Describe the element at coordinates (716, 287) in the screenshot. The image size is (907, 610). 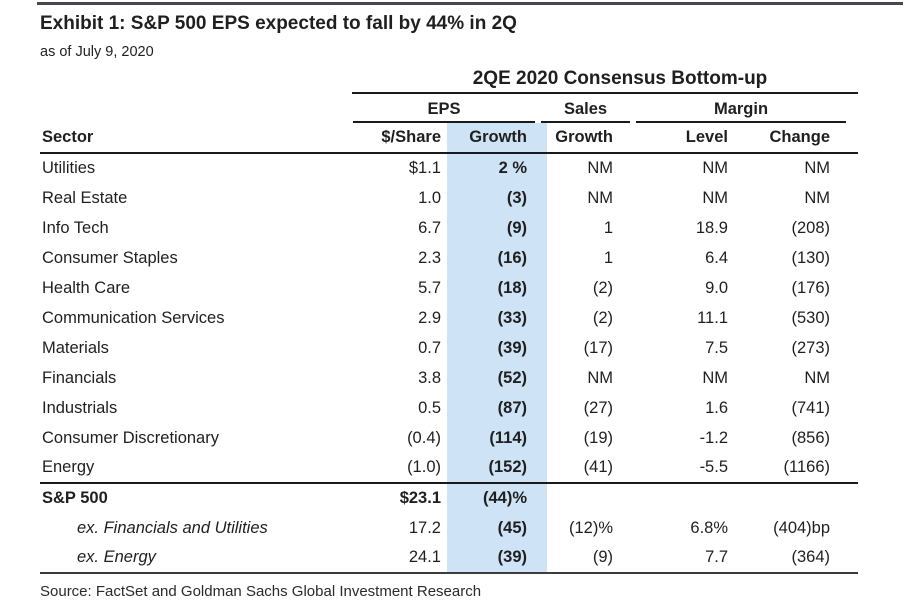
I see `cell-level: 9.0` at that location.